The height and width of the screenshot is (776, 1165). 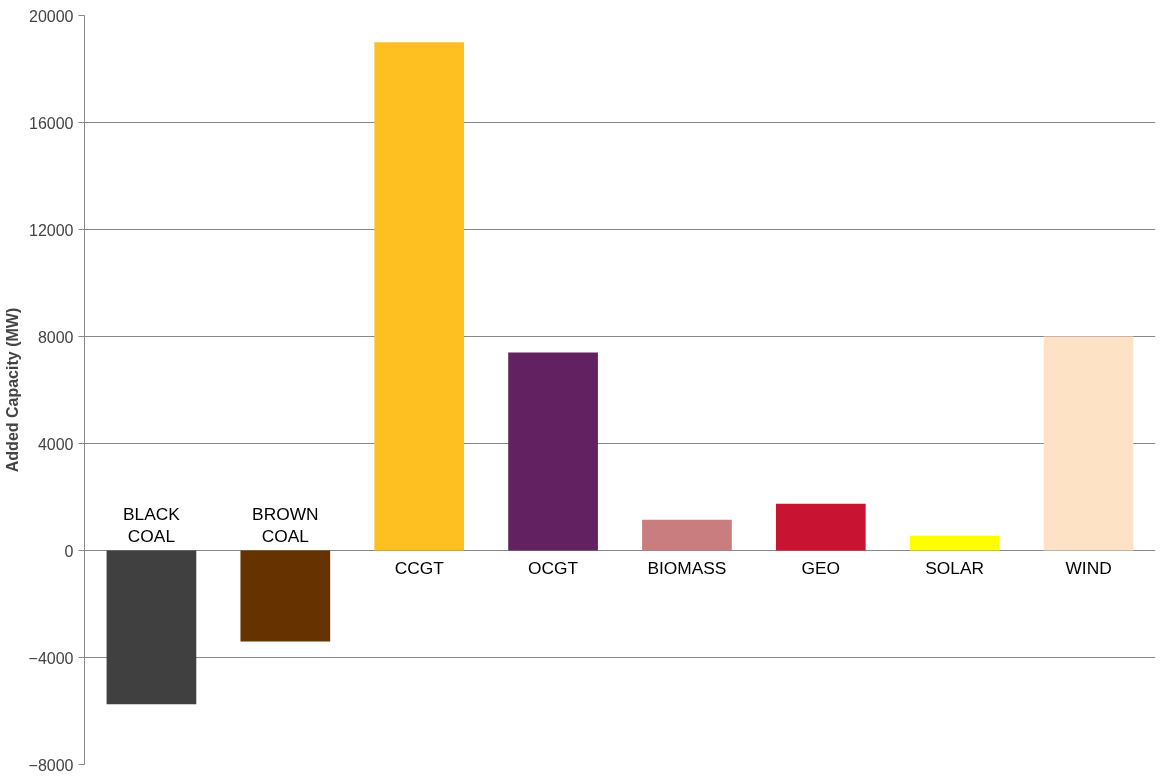 What do you see at coordinates (12, 390) in the screenshot?
I see `y-axis-title: Added Capacity (MW)` at bounding box center [12, 390].